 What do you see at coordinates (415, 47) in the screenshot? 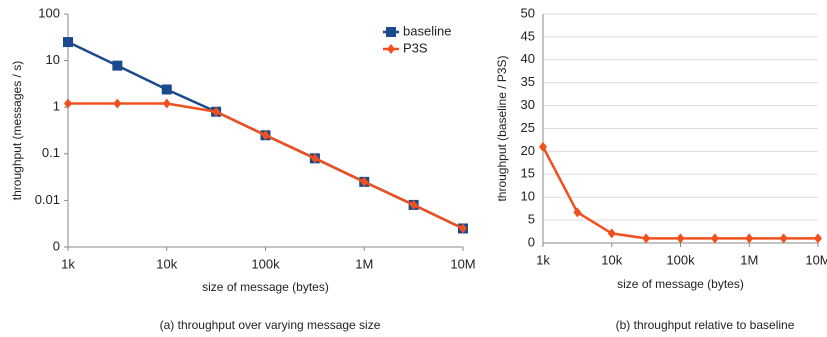
I see `legend-label: P3S` at bounding box center [415, 47].